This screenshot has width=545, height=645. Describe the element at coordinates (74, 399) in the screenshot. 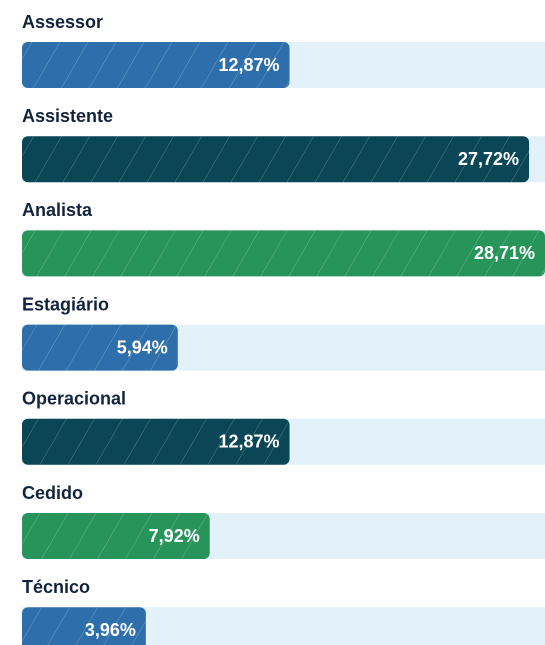

I see `category-label: Operacional` at that location.